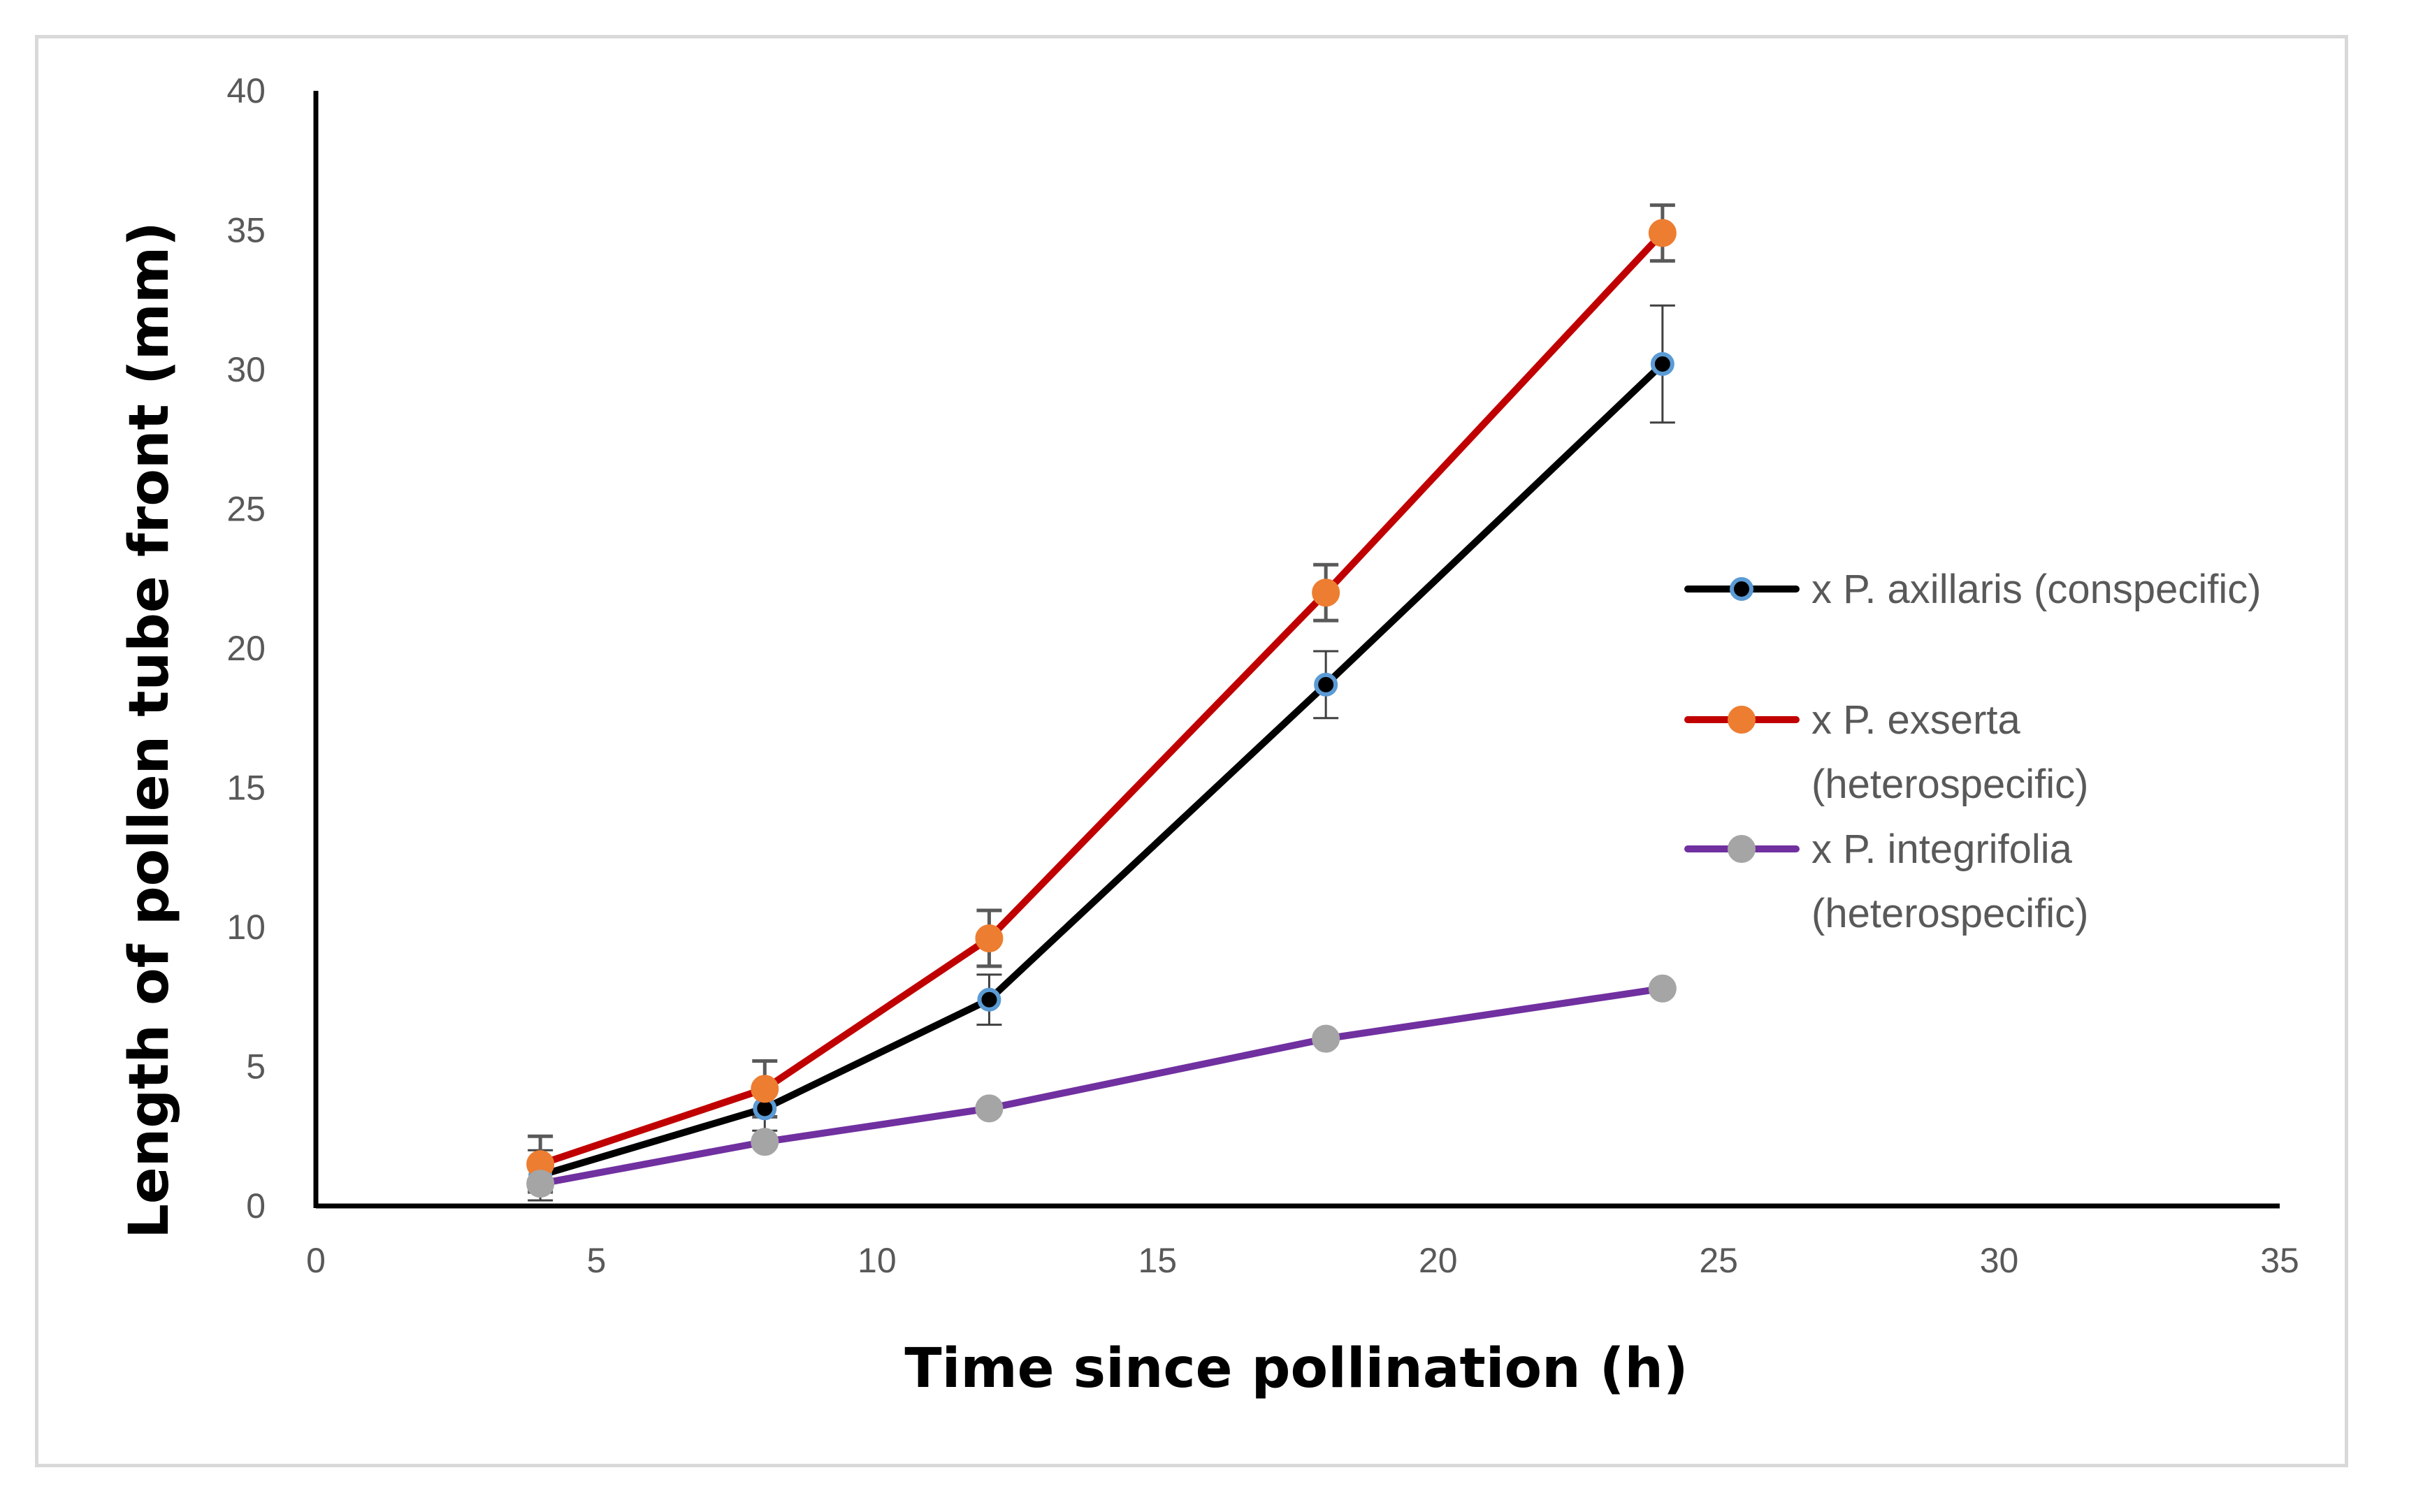 This screenshot has height=1512, width=2409. What do you see at coordinates (246, 90) in the screenshot?
I see `y-tick-label: 40` at bounding box center [246, 90].